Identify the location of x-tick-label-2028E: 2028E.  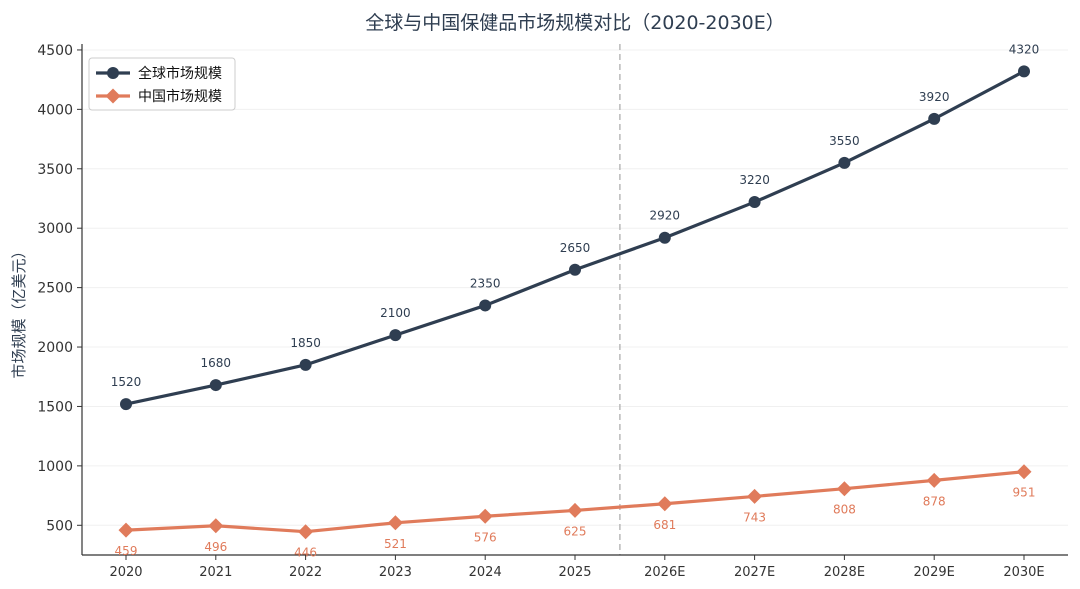
(844, 572).